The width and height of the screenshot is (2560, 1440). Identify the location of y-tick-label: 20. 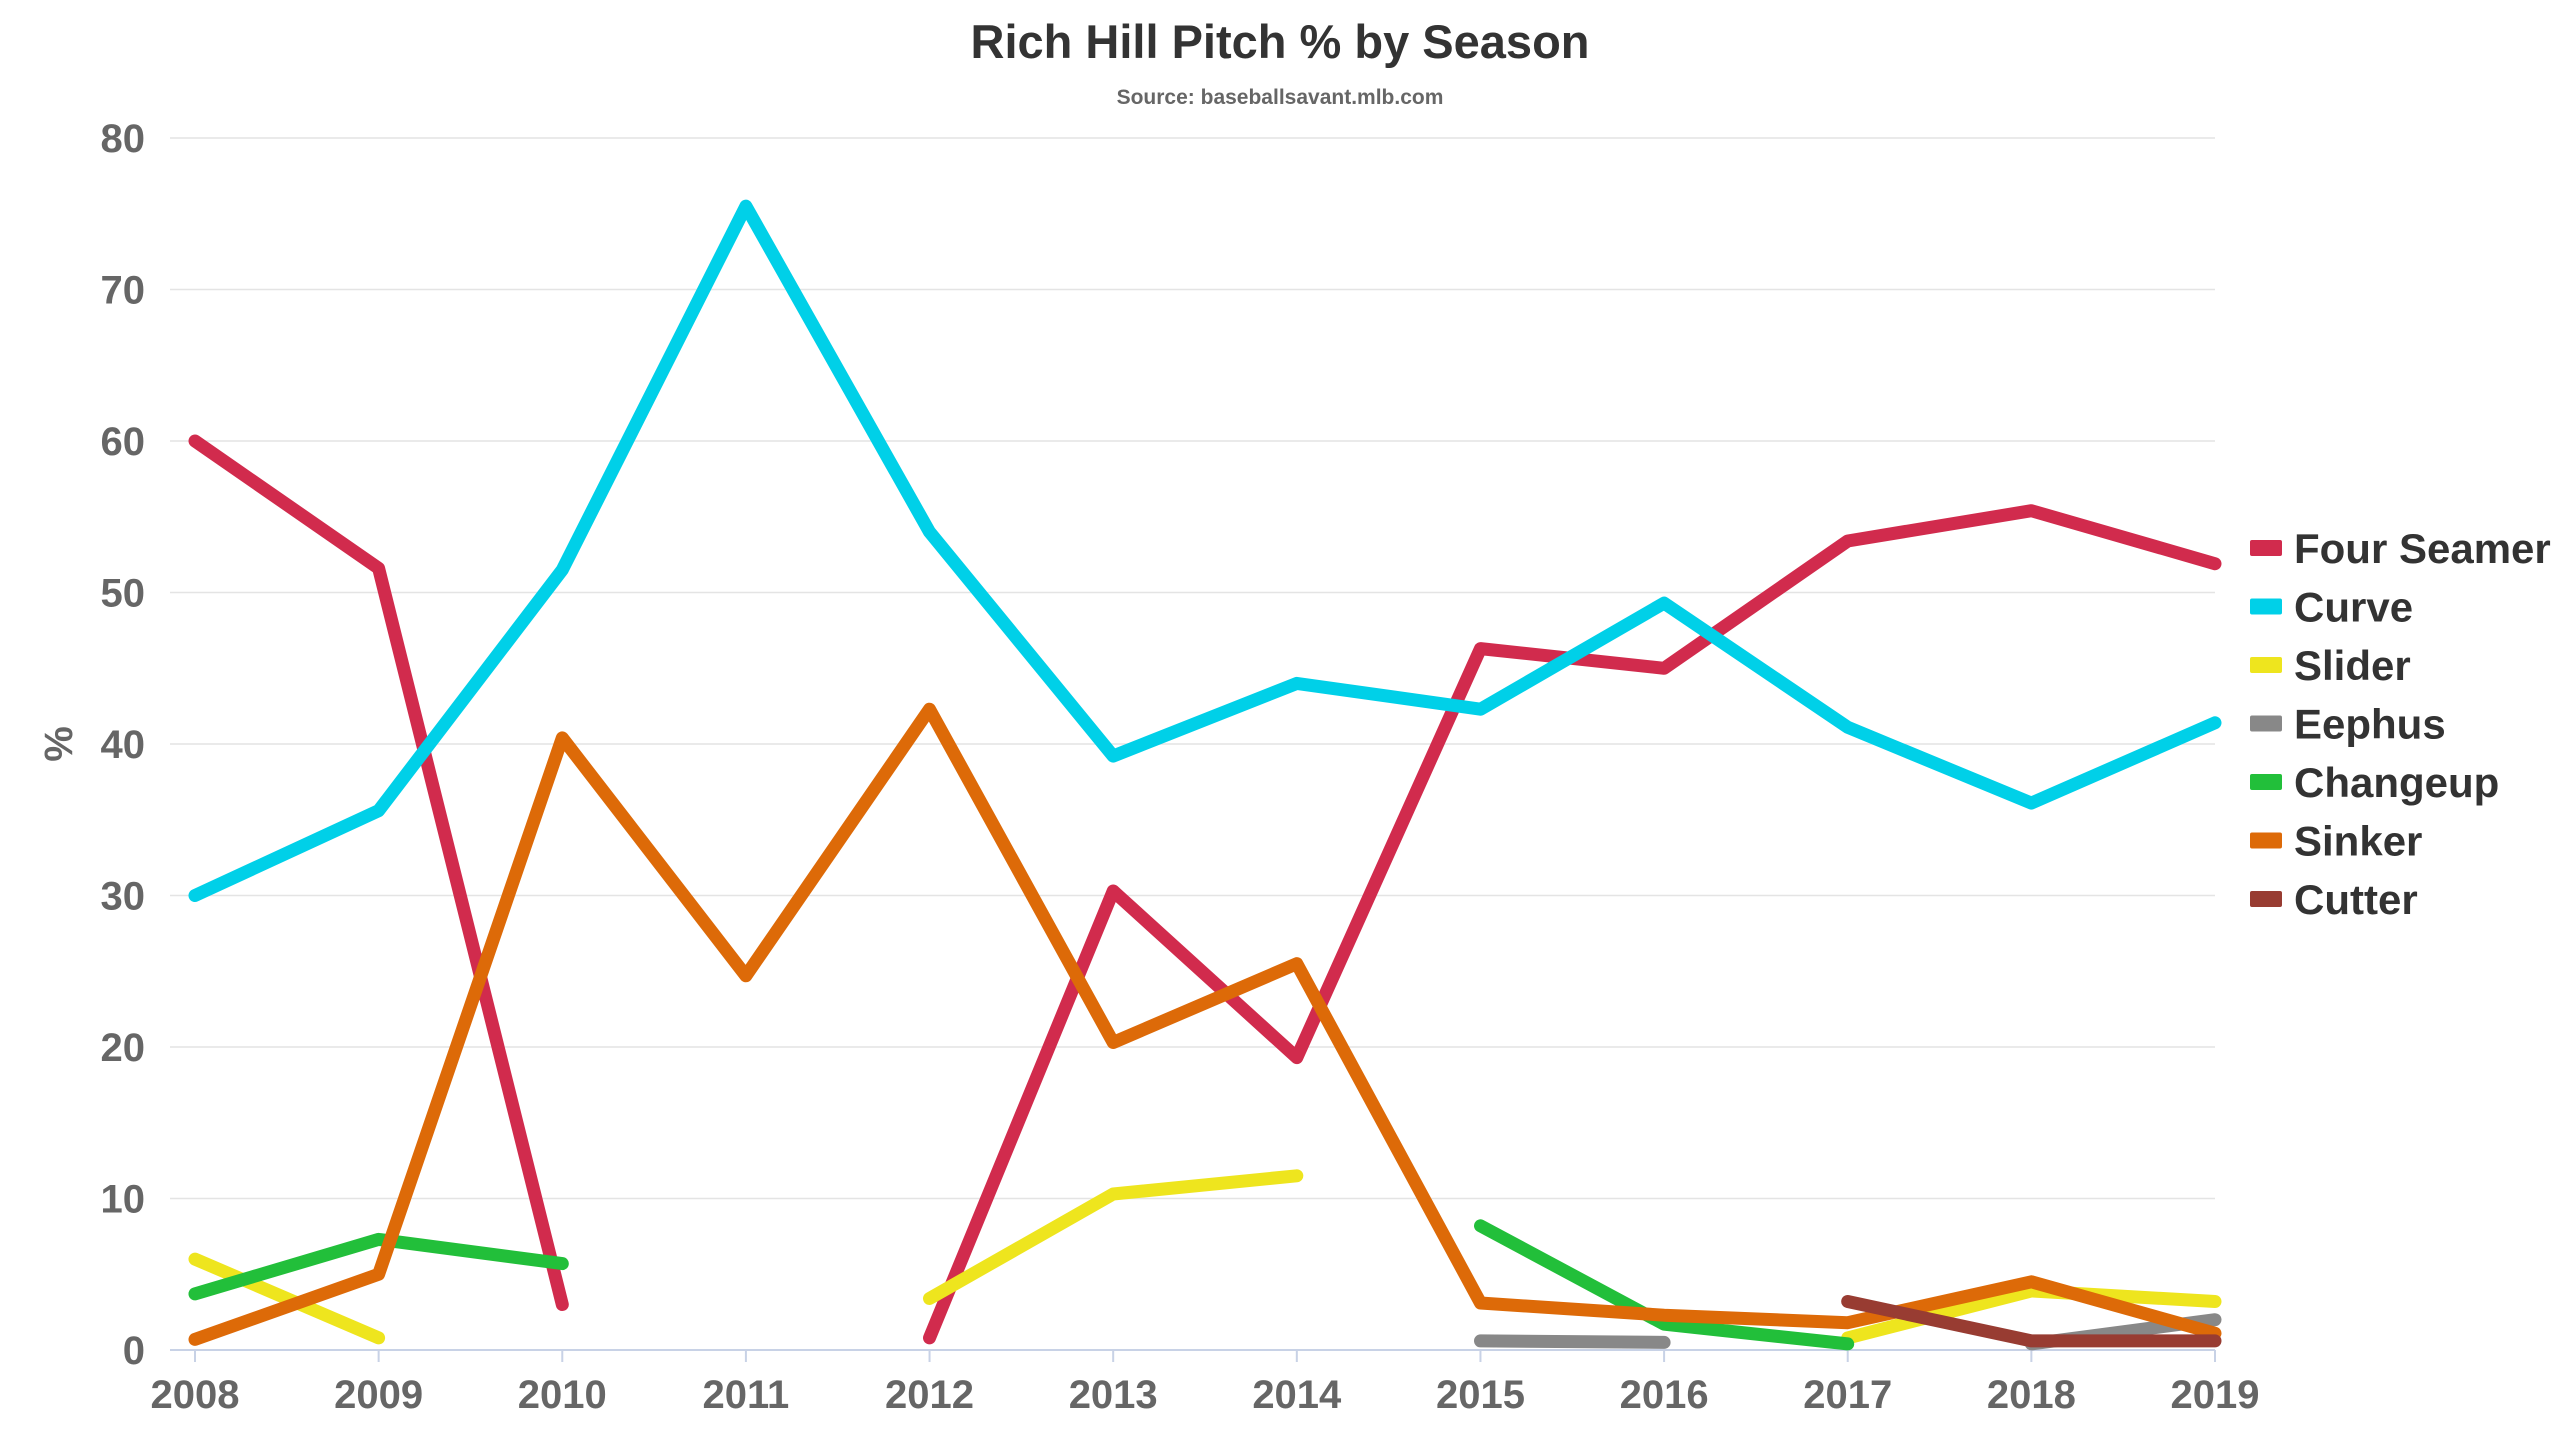
(123, 1048).